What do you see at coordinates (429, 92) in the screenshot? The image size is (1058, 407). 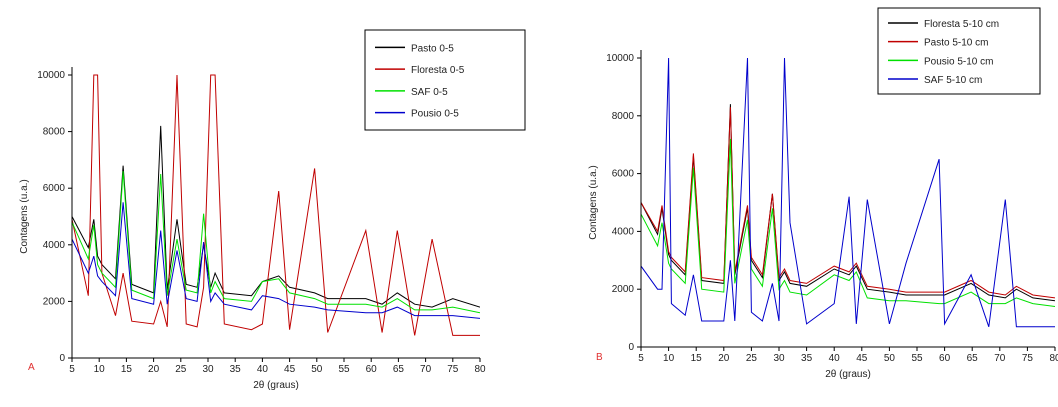 I see `legend-label: SAF 0-5` at bounding box center [429, 92].